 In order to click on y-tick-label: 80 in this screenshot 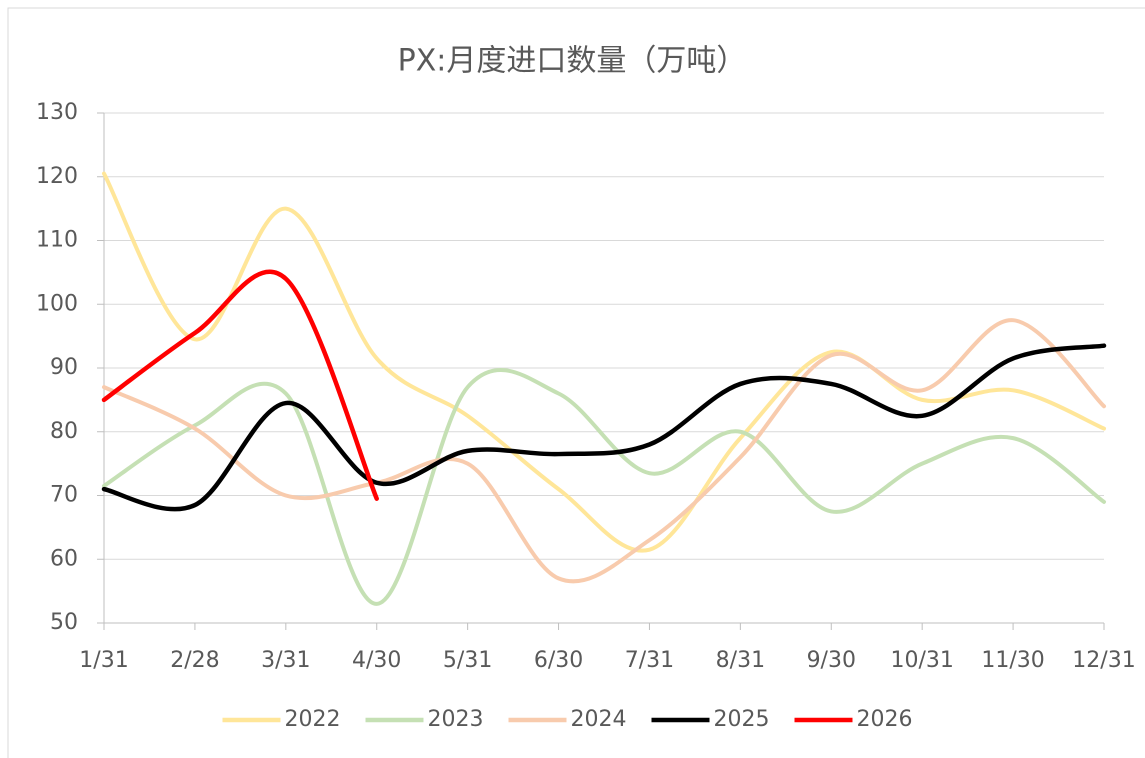, I will do `click(64, 431)`.